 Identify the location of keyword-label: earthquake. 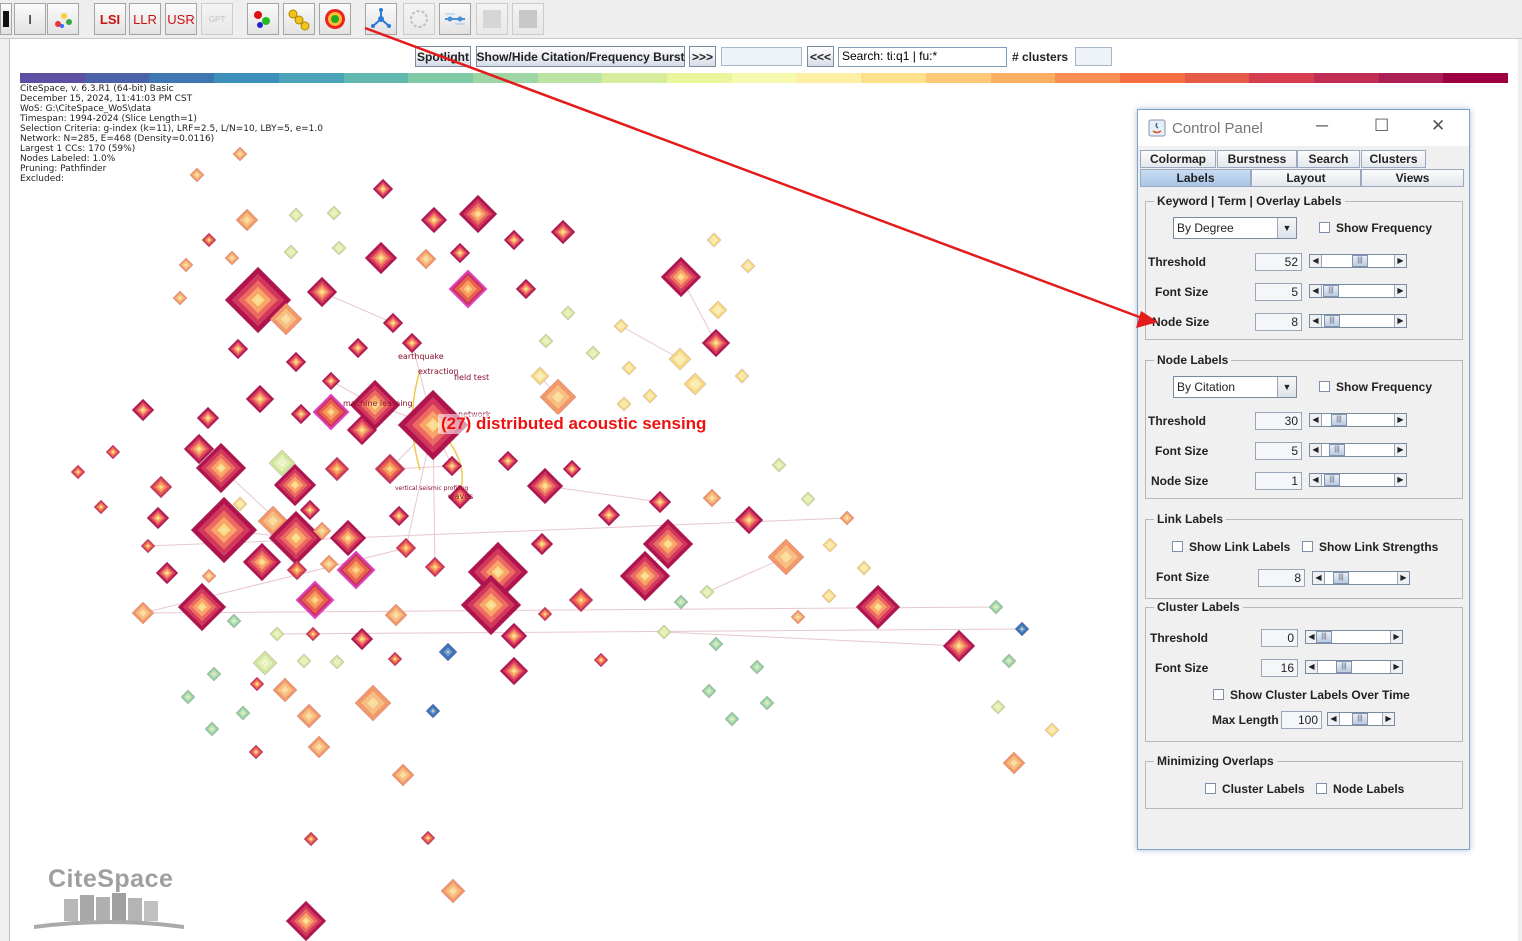
(421, 356).